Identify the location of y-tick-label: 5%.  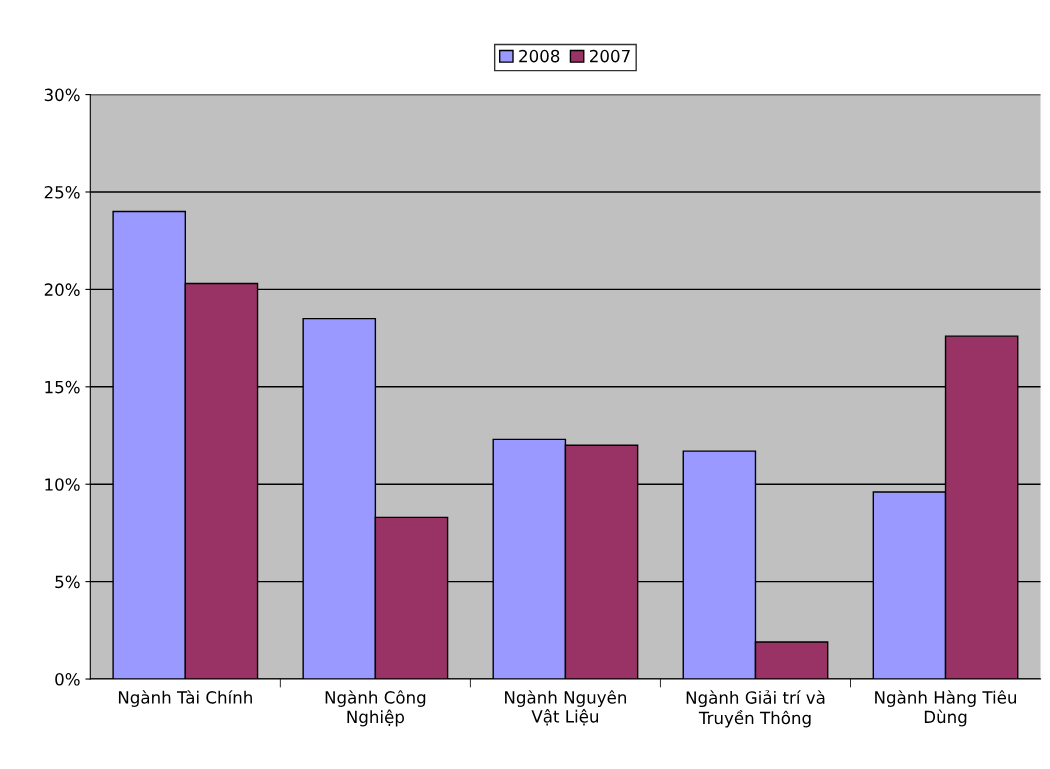
(67, 582).